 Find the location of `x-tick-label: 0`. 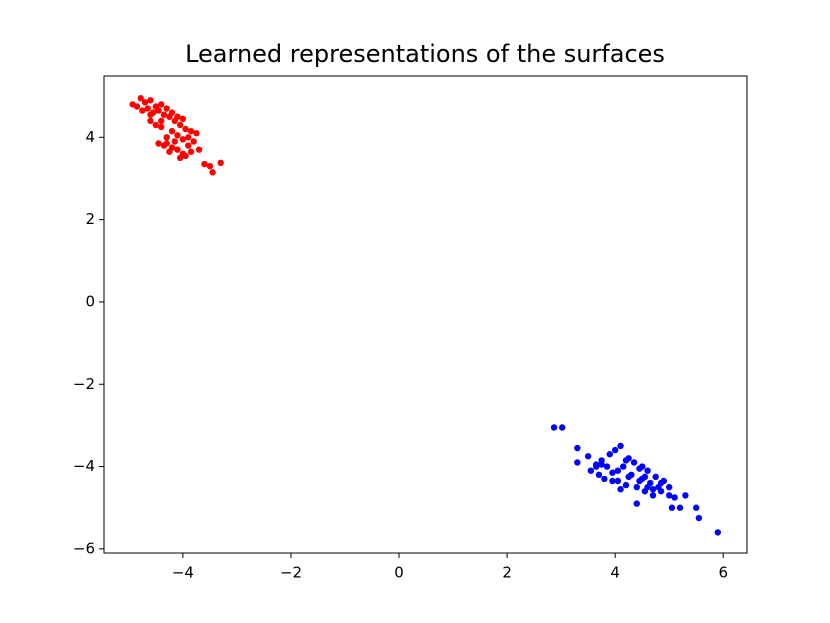

x-tick-label: 0 is located at coordinates (399, 573).